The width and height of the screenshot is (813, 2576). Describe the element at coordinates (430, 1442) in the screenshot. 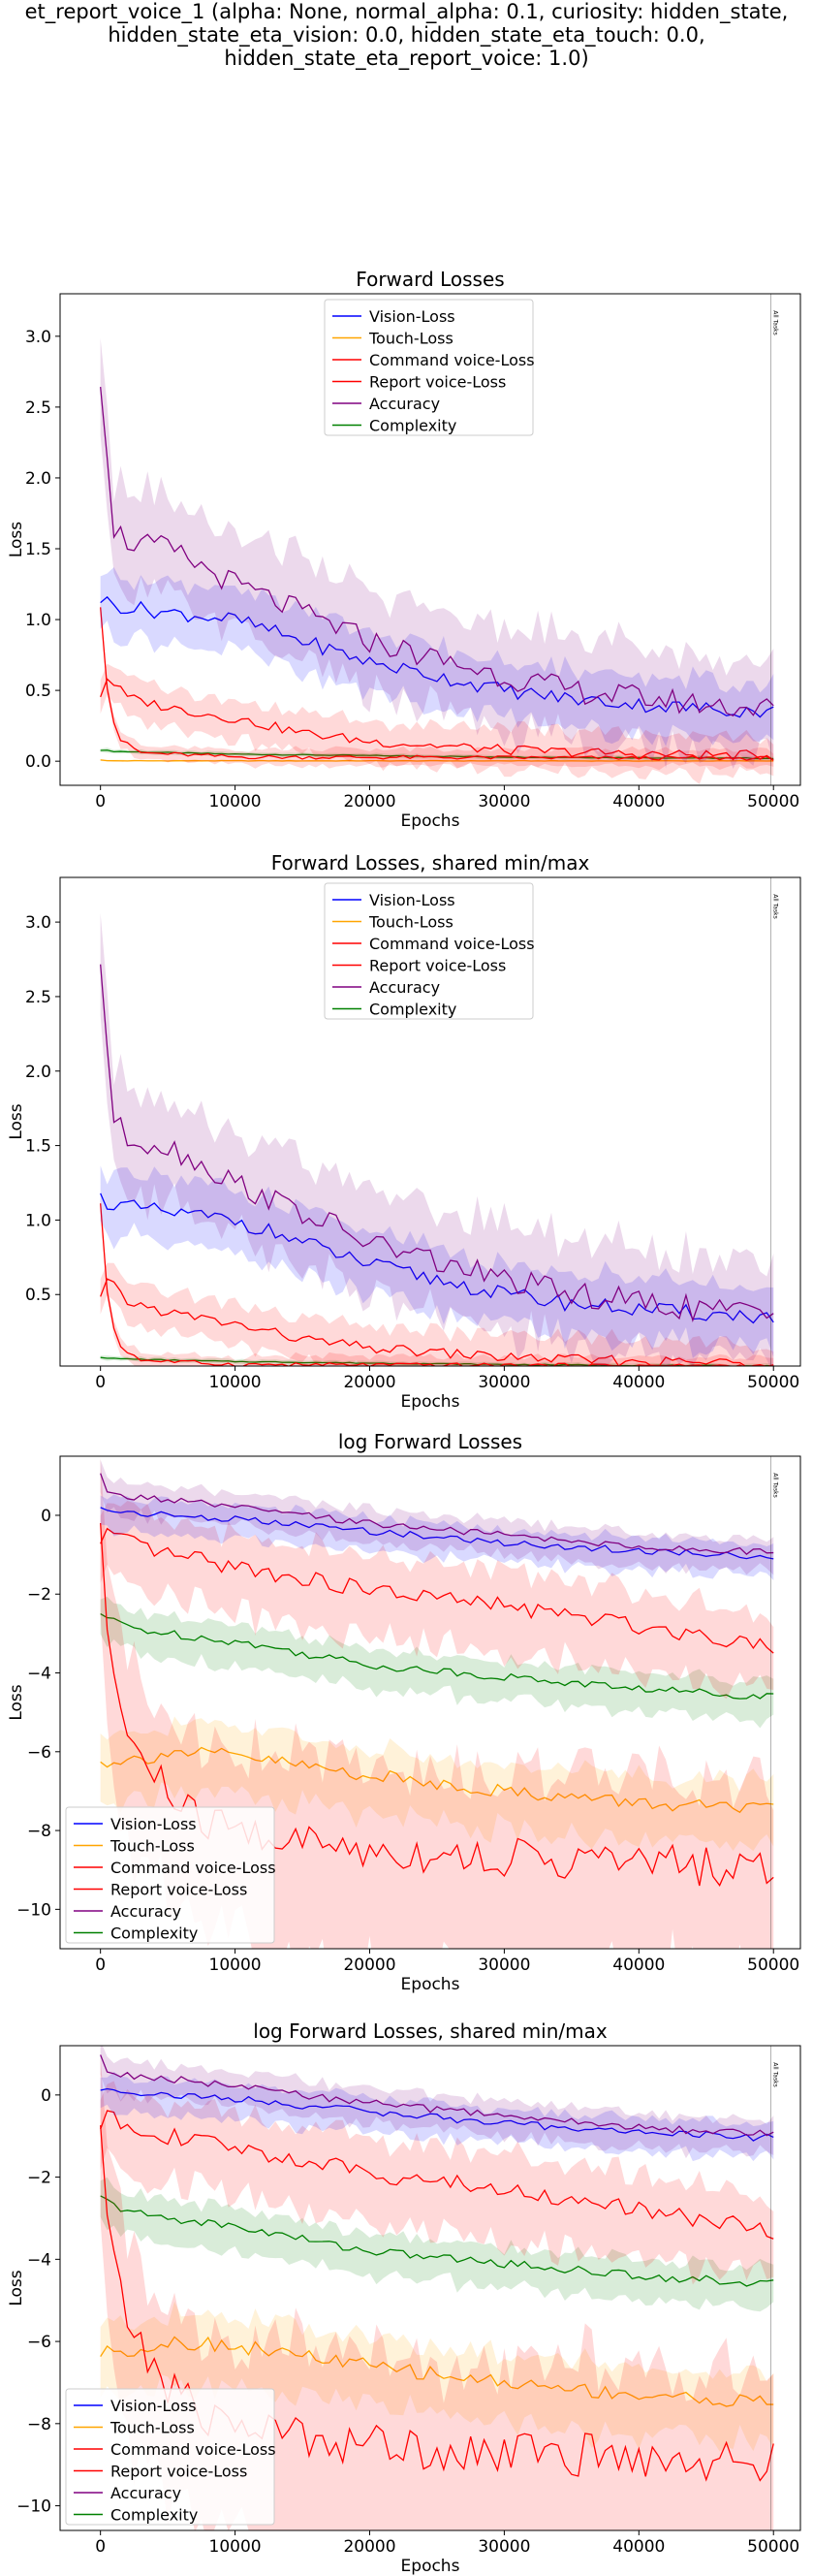

I see `chart-title: log Forward Losses` at that location.